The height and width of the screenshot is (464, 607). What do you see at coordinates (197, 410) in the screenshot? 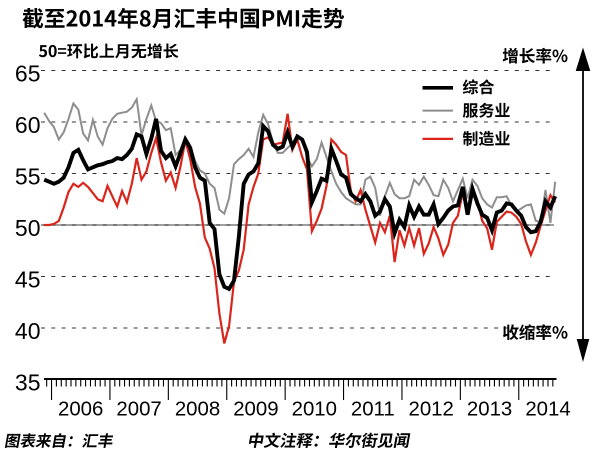
I see `svg-text: 2008` at bounding box center [197, 410].